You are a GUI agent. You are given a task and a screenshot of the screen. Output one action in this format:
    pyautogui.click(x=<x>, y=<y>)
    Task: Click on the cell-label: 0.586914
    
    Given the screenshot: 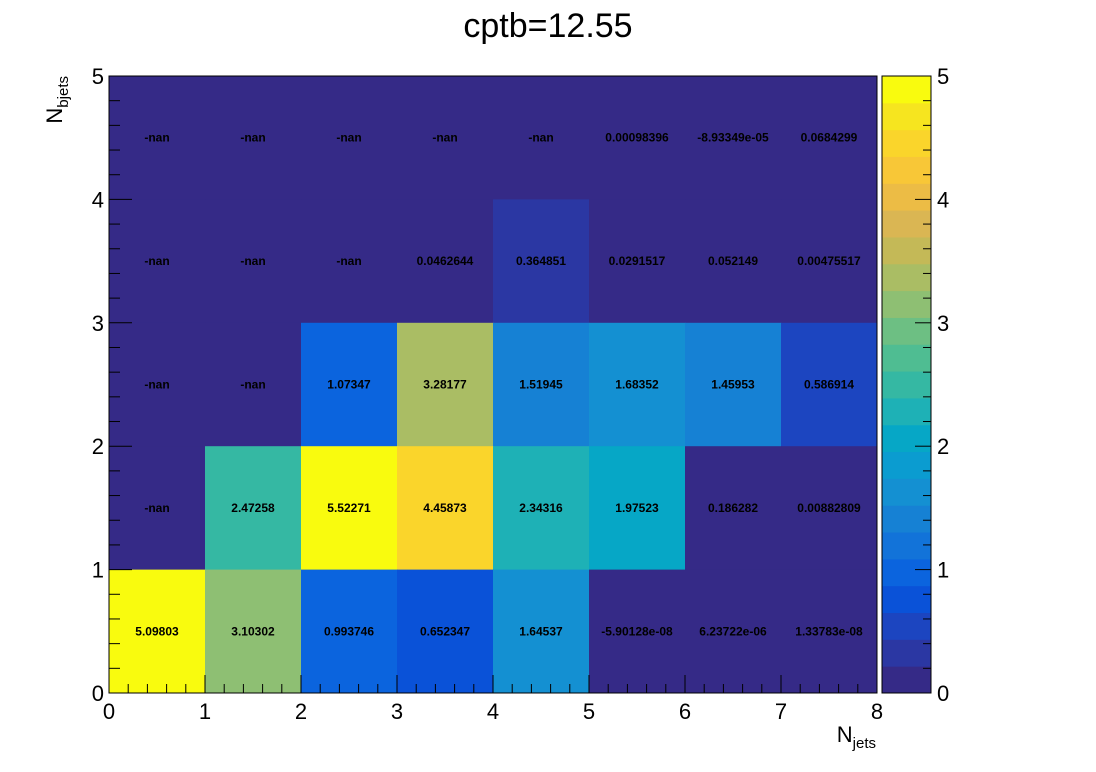 What is the action you would take?
    pyautogui.click(x=829, y=385)
    